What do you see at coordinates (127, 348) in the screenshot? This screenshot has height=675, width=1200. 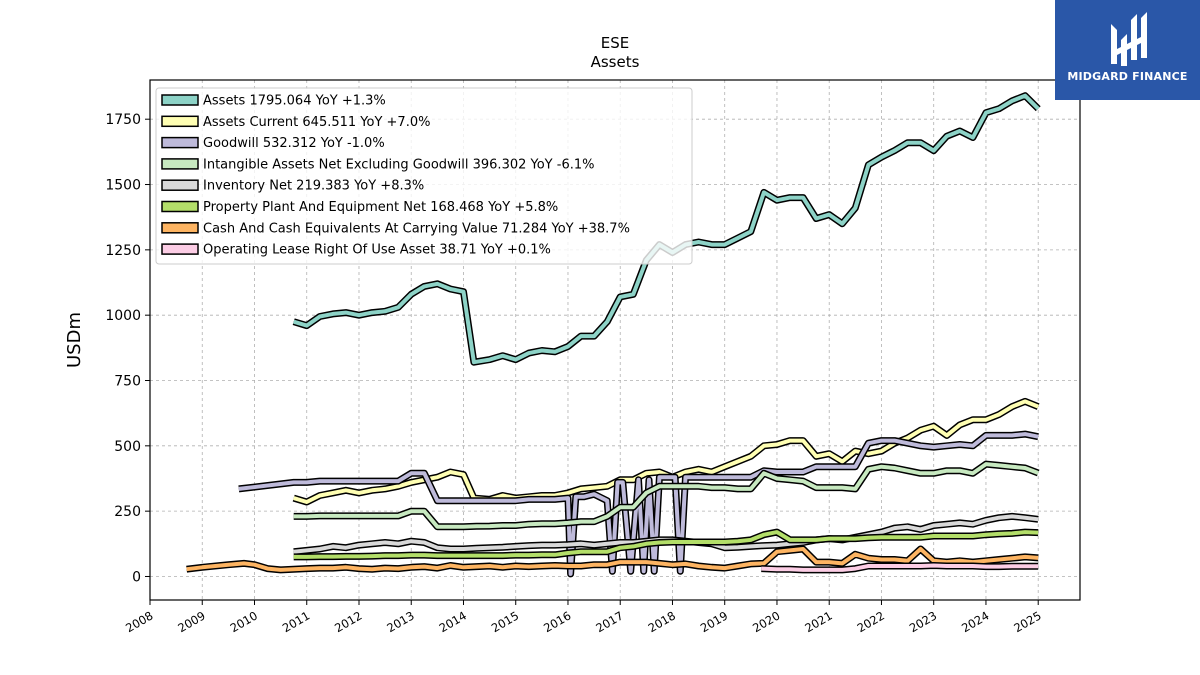 I see `y-axis: 0 250 500 750 1000 1250 1500 1750` at bounding box center [127, 348].